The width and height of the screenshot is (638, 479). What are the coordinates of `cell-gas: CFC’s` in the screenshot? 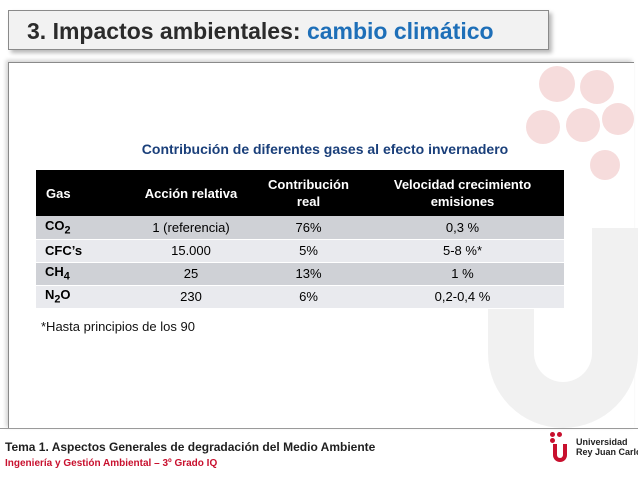 It's located at (81, 251).